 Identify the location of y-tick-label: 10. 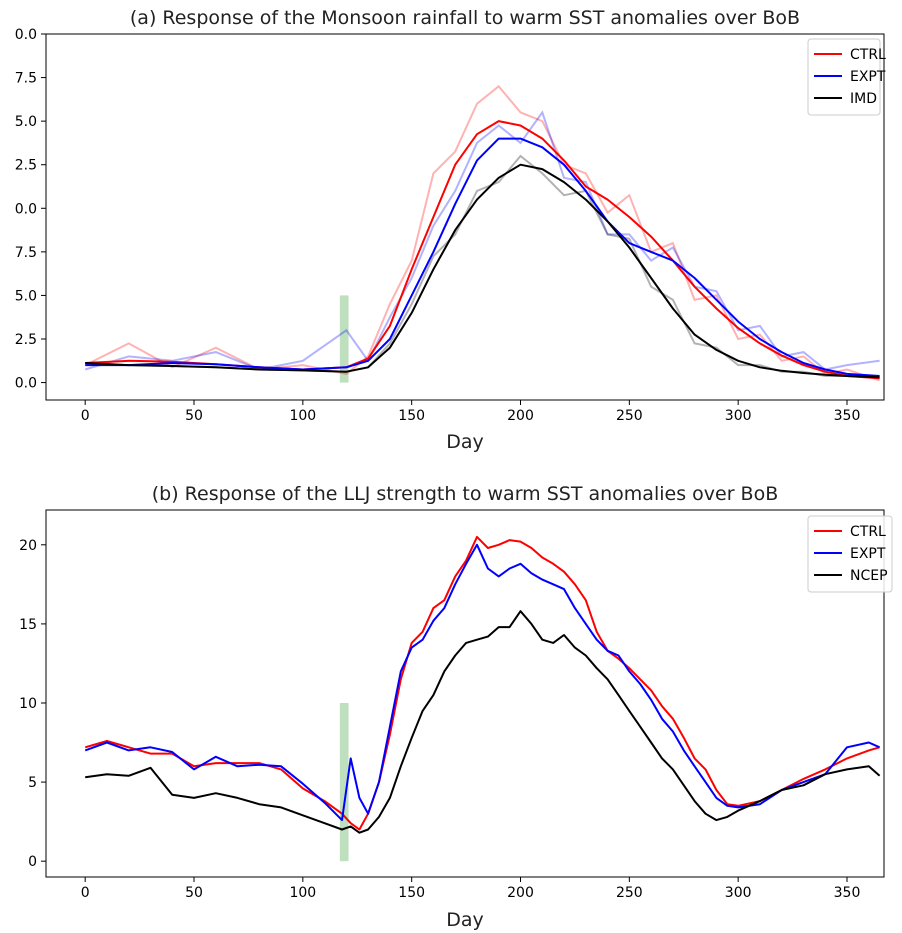
(28, 704).